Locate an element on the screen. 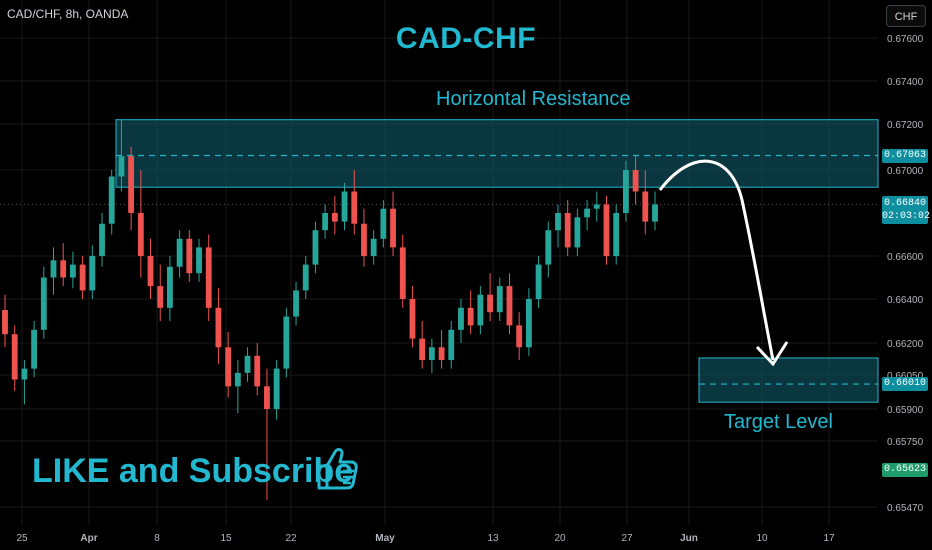  target-zone is located at coordinates (788, 380).